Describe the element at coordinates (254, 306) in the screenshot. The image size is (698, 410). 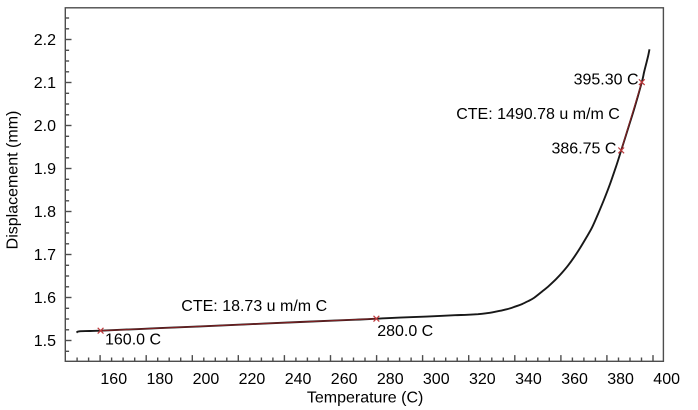
I see `svg-text: CTE: 18.73 u m/m C` at that location.